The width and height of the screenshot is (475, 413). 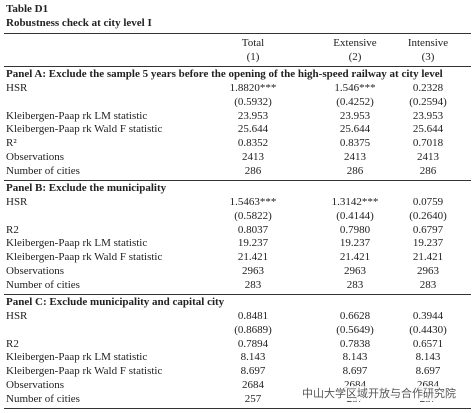 I want to click on cell: (0.5649), so click(x=355, y=329).